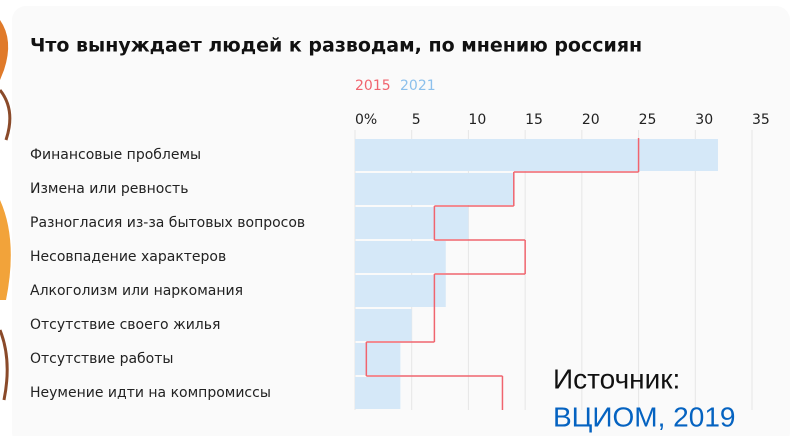  Describe the element at coordinates (761, 120) in the screenshot. I see `x-tick-label: 35` at that location.